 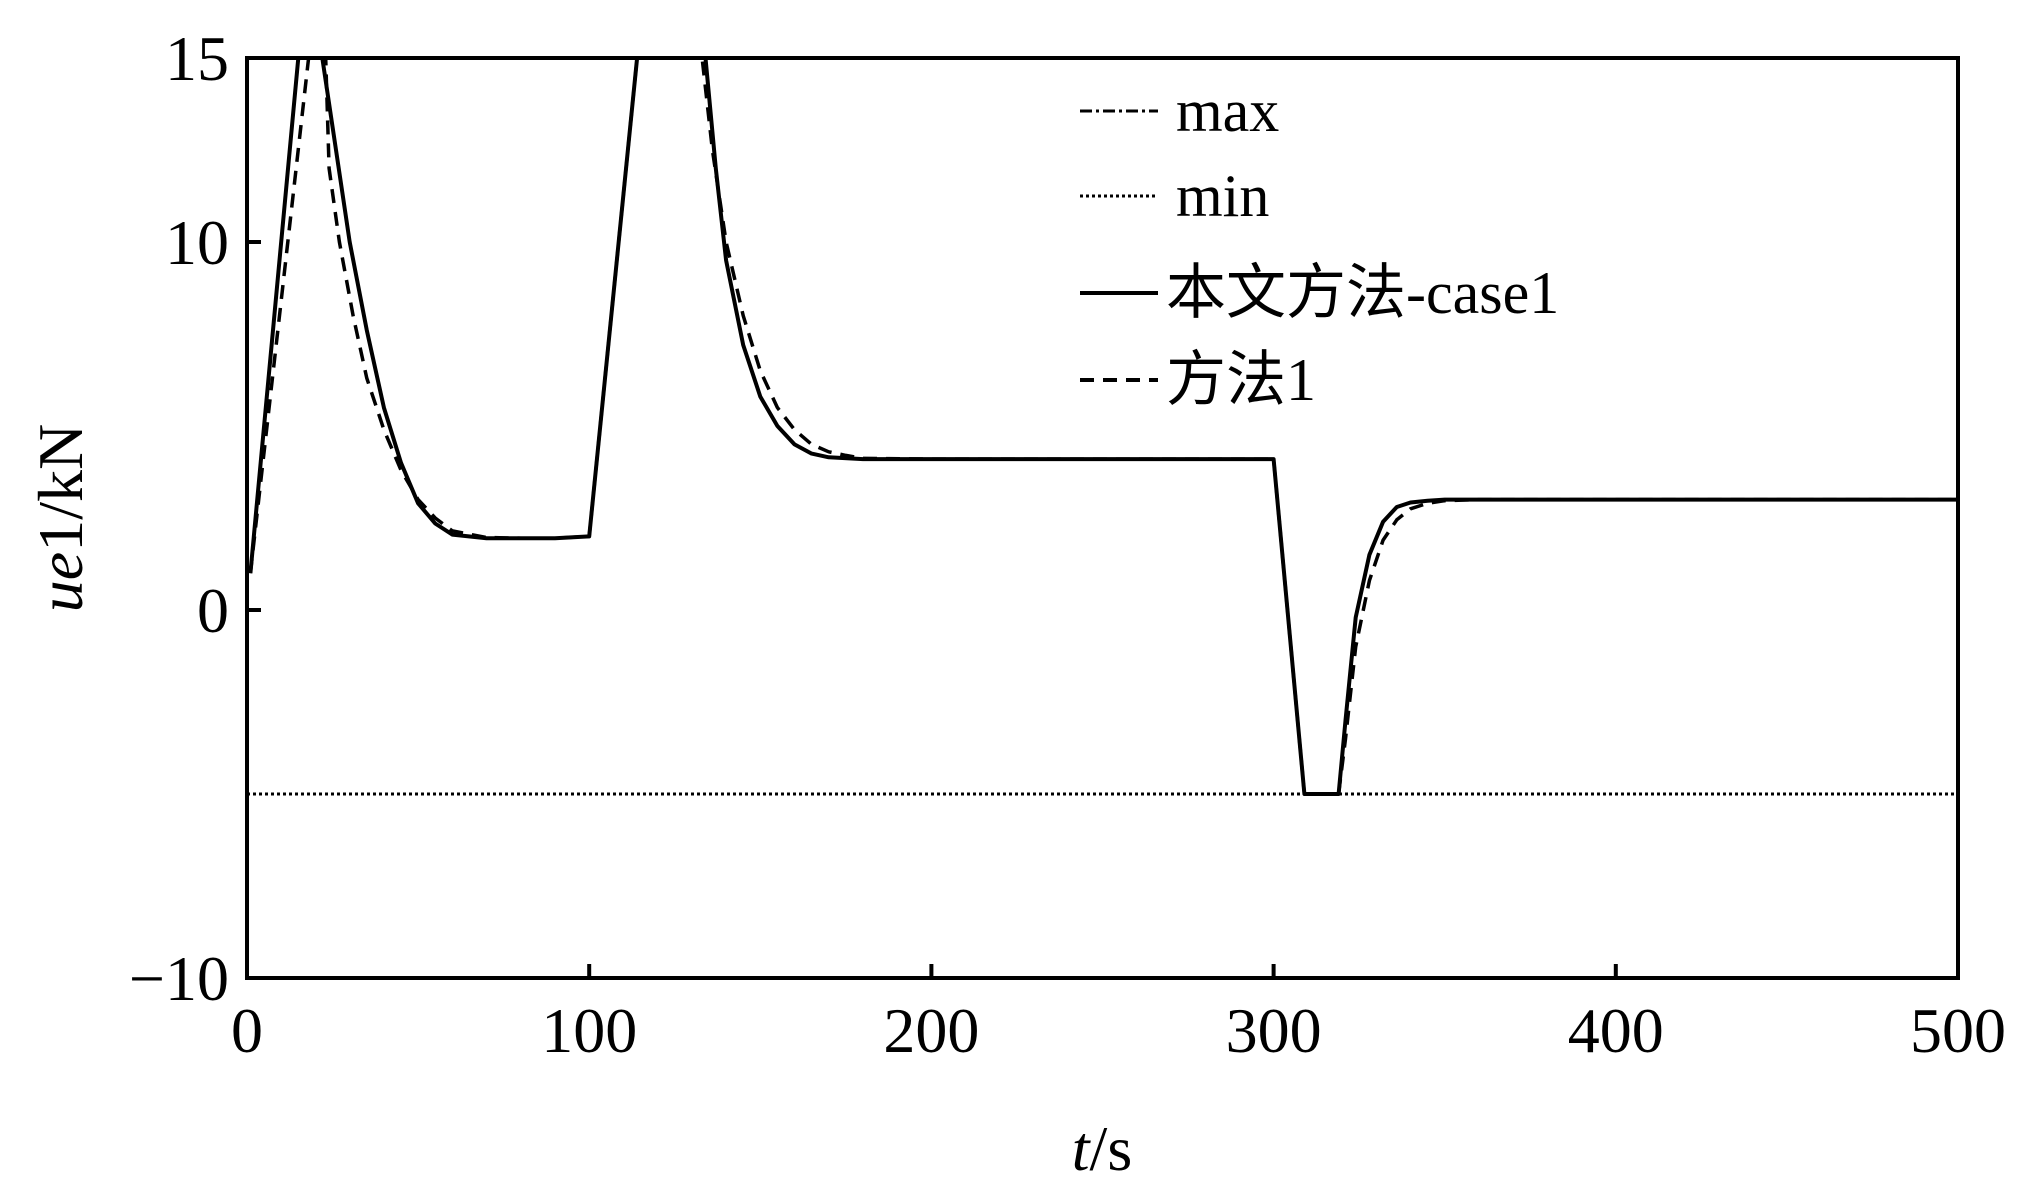 I want to click on x-axis-title: t/s, so click(x=1102, y=1148).